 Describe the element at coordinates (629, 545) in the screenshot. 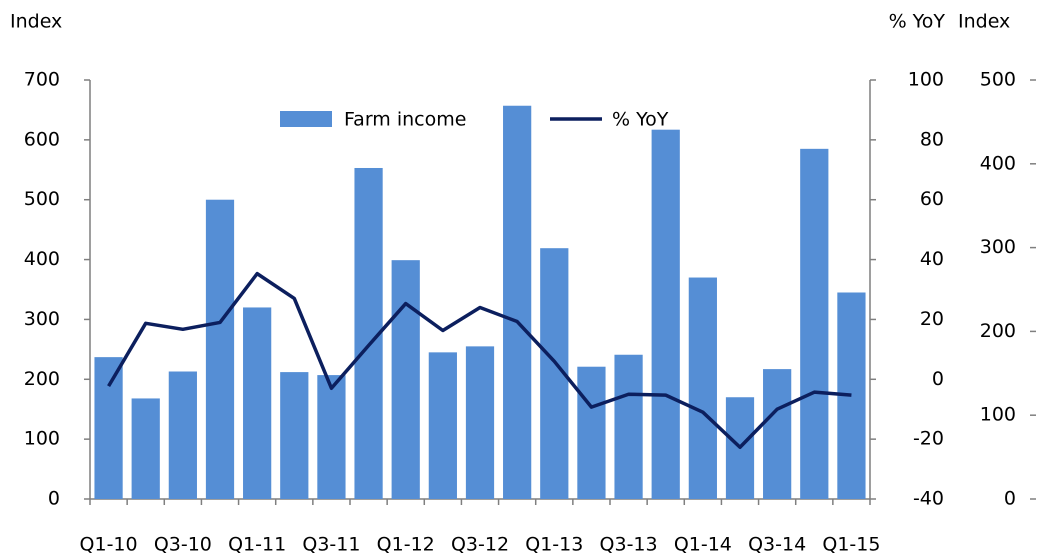

I see `x-tick-label: Q3-13` at that location.